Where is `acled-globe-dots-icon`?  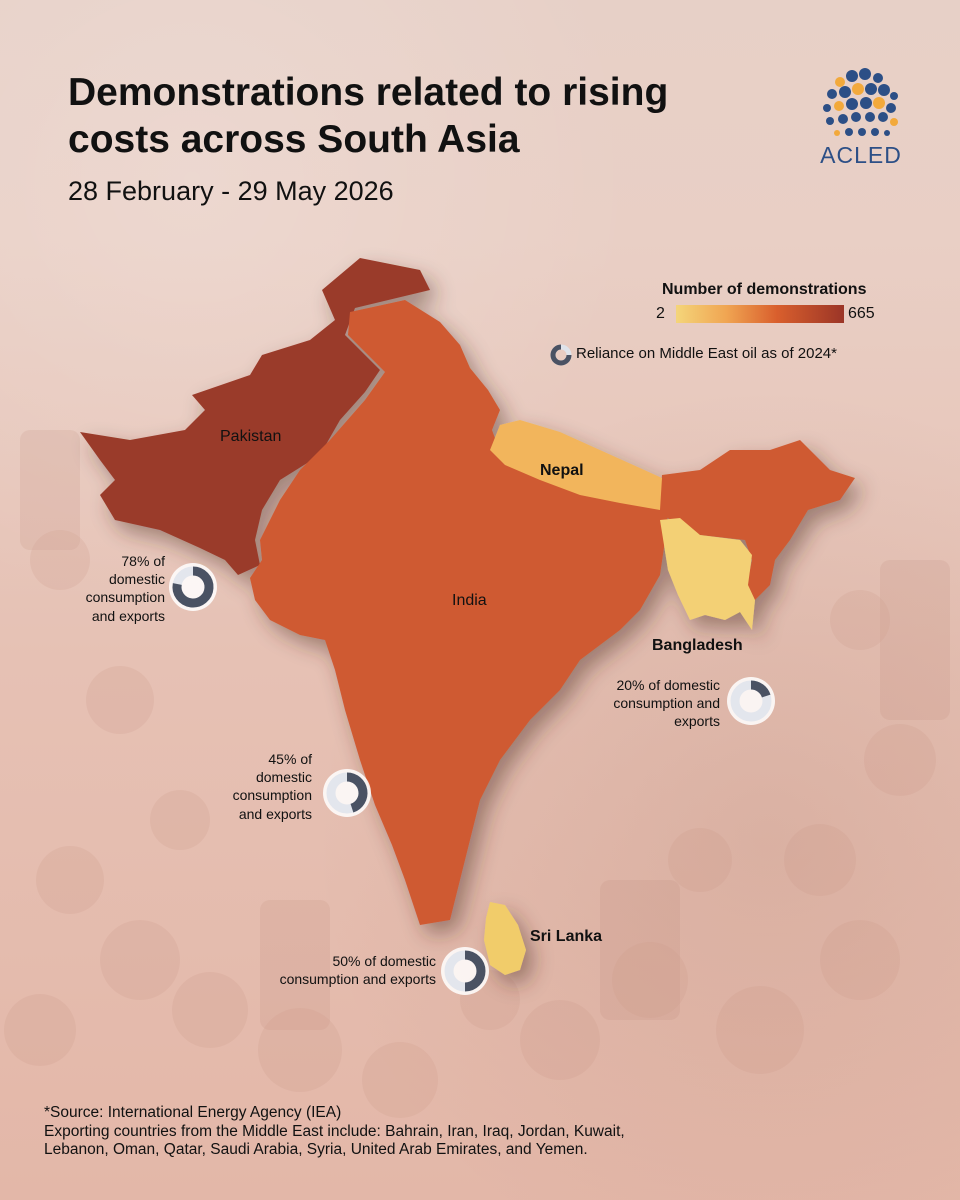 acled-globe-dots-icon is located at coordinates (860, 102).